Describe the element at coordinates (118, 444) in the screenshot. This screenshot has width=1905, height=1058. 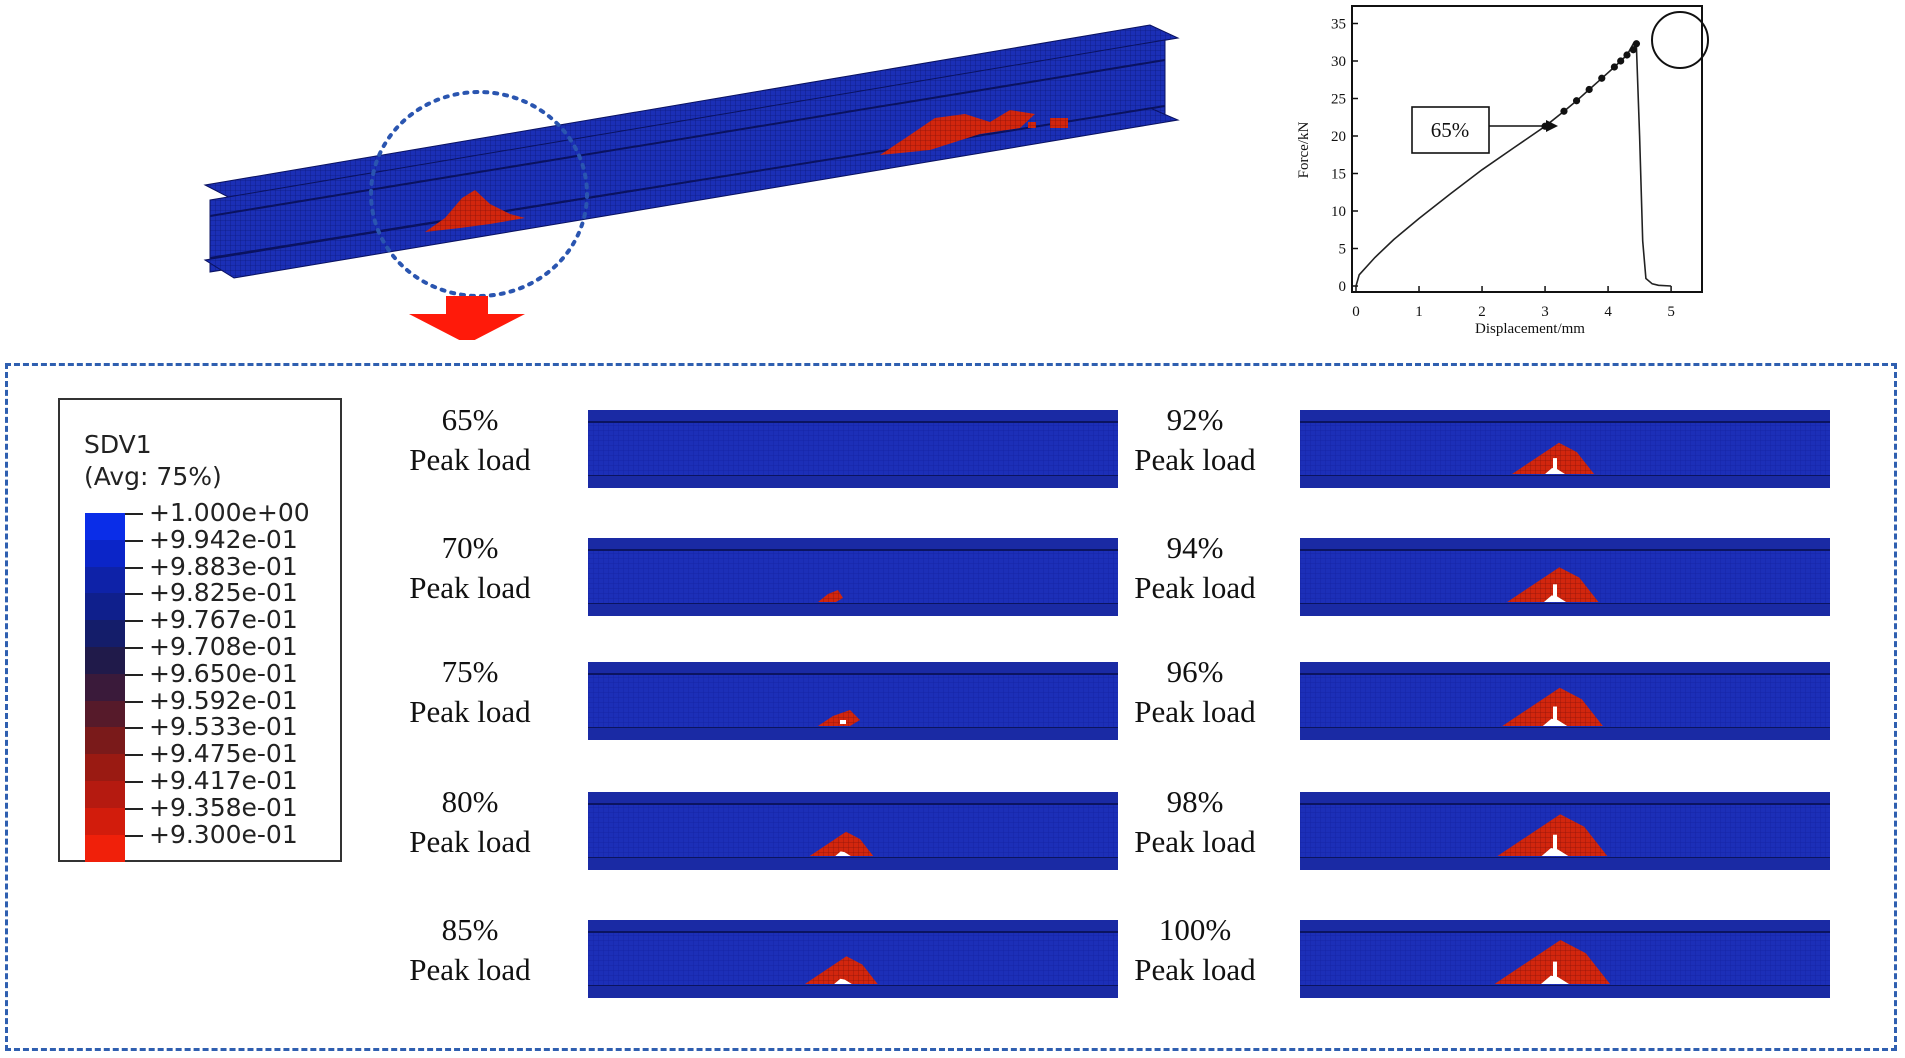
I see `legend-title: SDV1` at that location.